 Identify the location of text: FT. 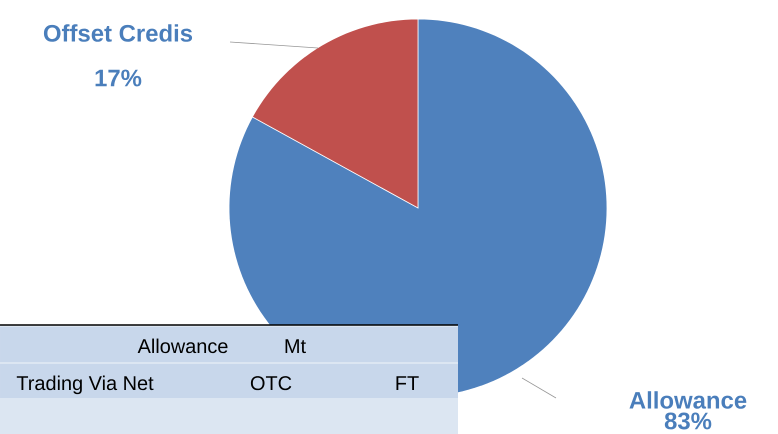
(407, 383).